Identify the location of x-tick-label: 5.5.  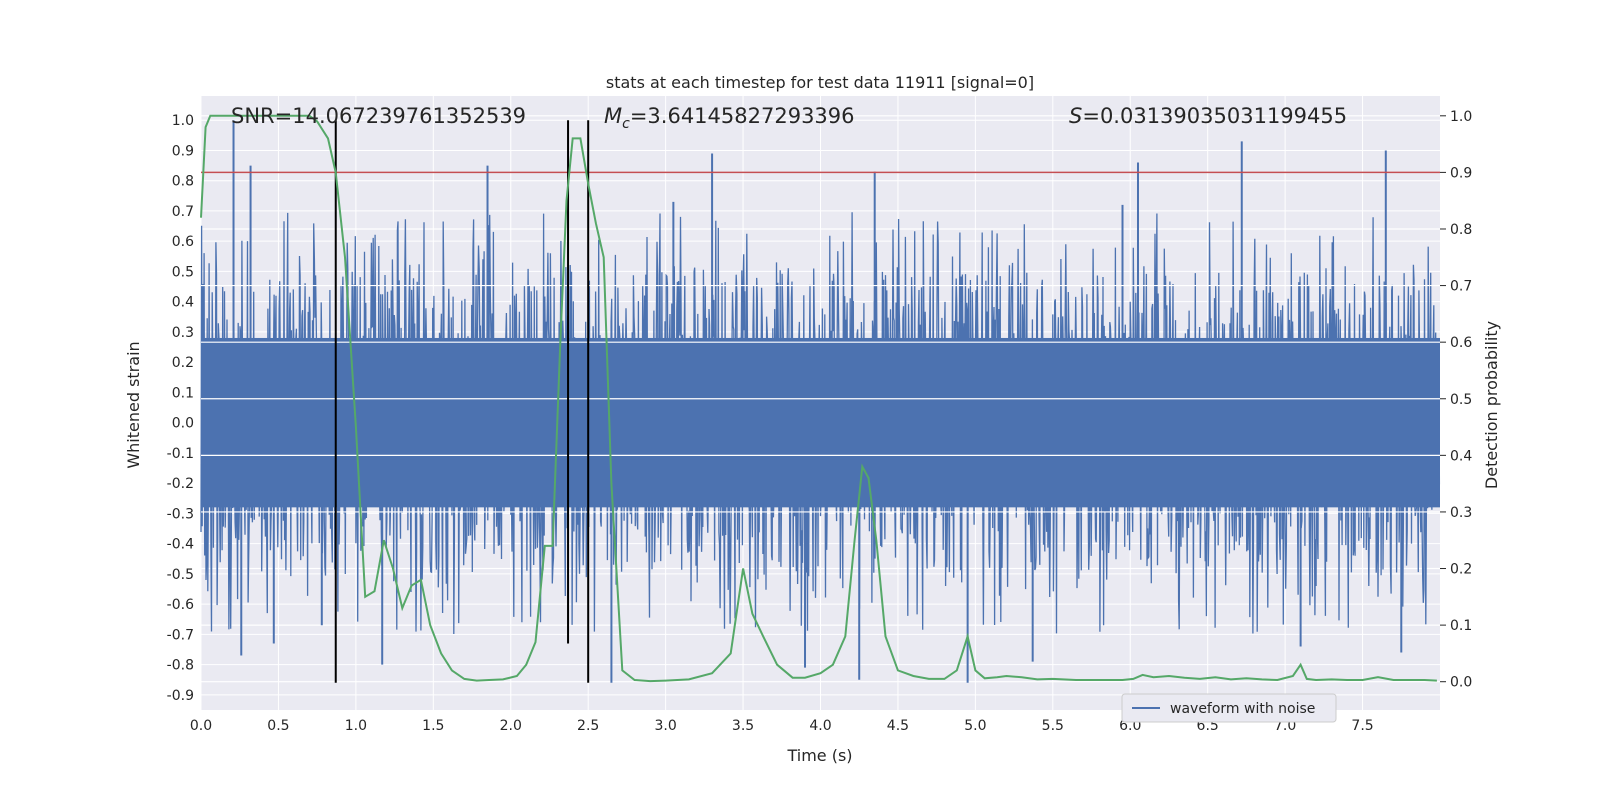
(1053, 726).